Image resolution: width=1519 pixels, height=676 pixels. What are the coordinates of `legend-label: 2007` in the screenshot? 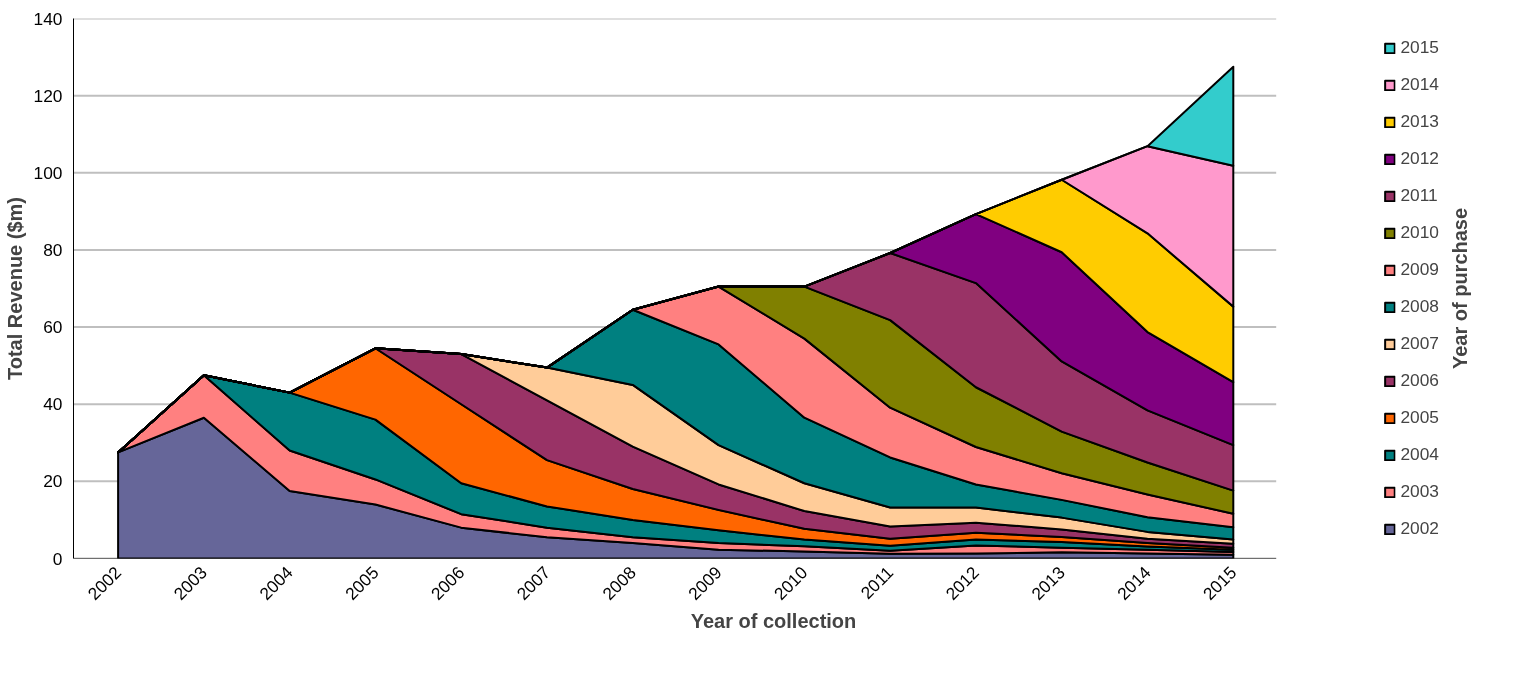 It's located at (1419, 343).